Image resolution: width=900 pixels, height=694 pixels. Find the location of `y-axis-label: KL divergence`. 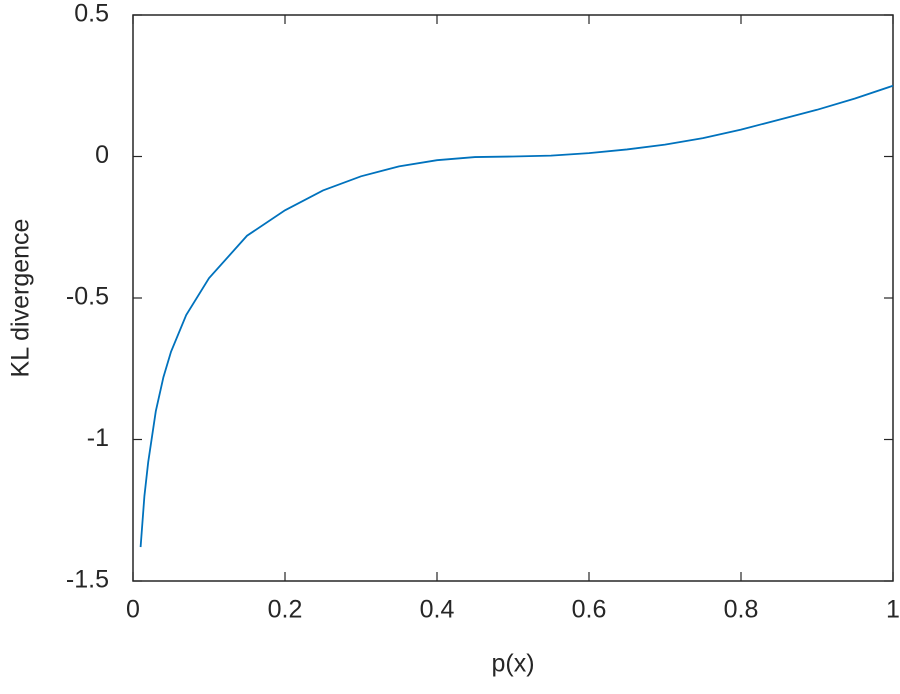

y-axis-label: KL divergence is located at coordinates (21, 298).